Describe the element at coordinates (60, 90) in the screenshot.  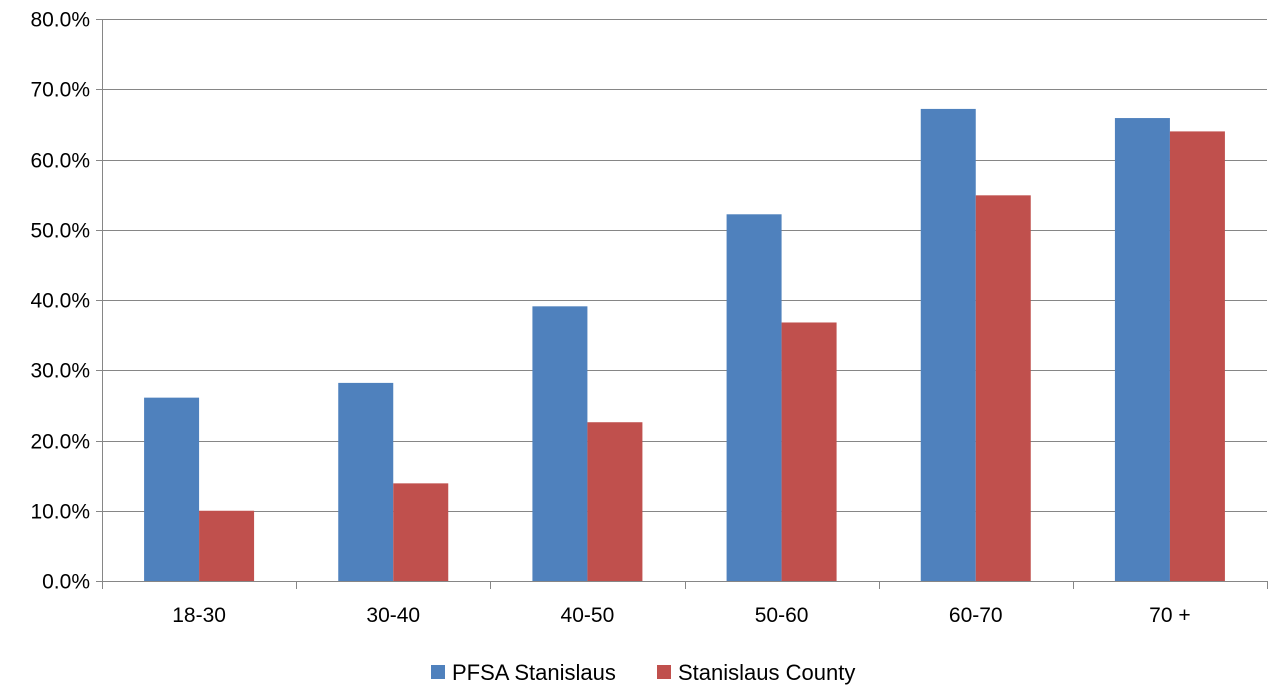
I see `y-tick-label: 70.0%` at that location.